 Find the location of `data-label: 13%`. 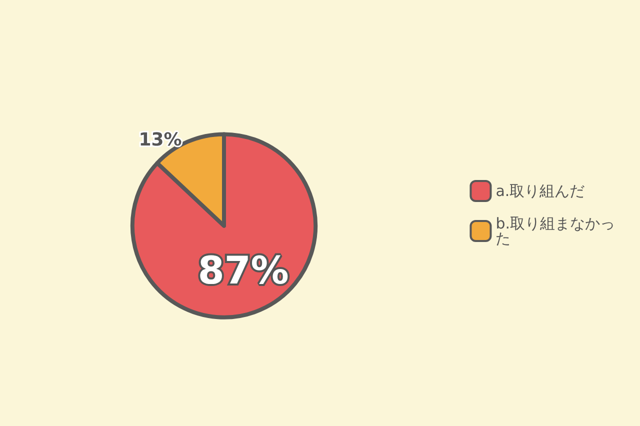

data-label: 13% is located at coordinates (160, 139).